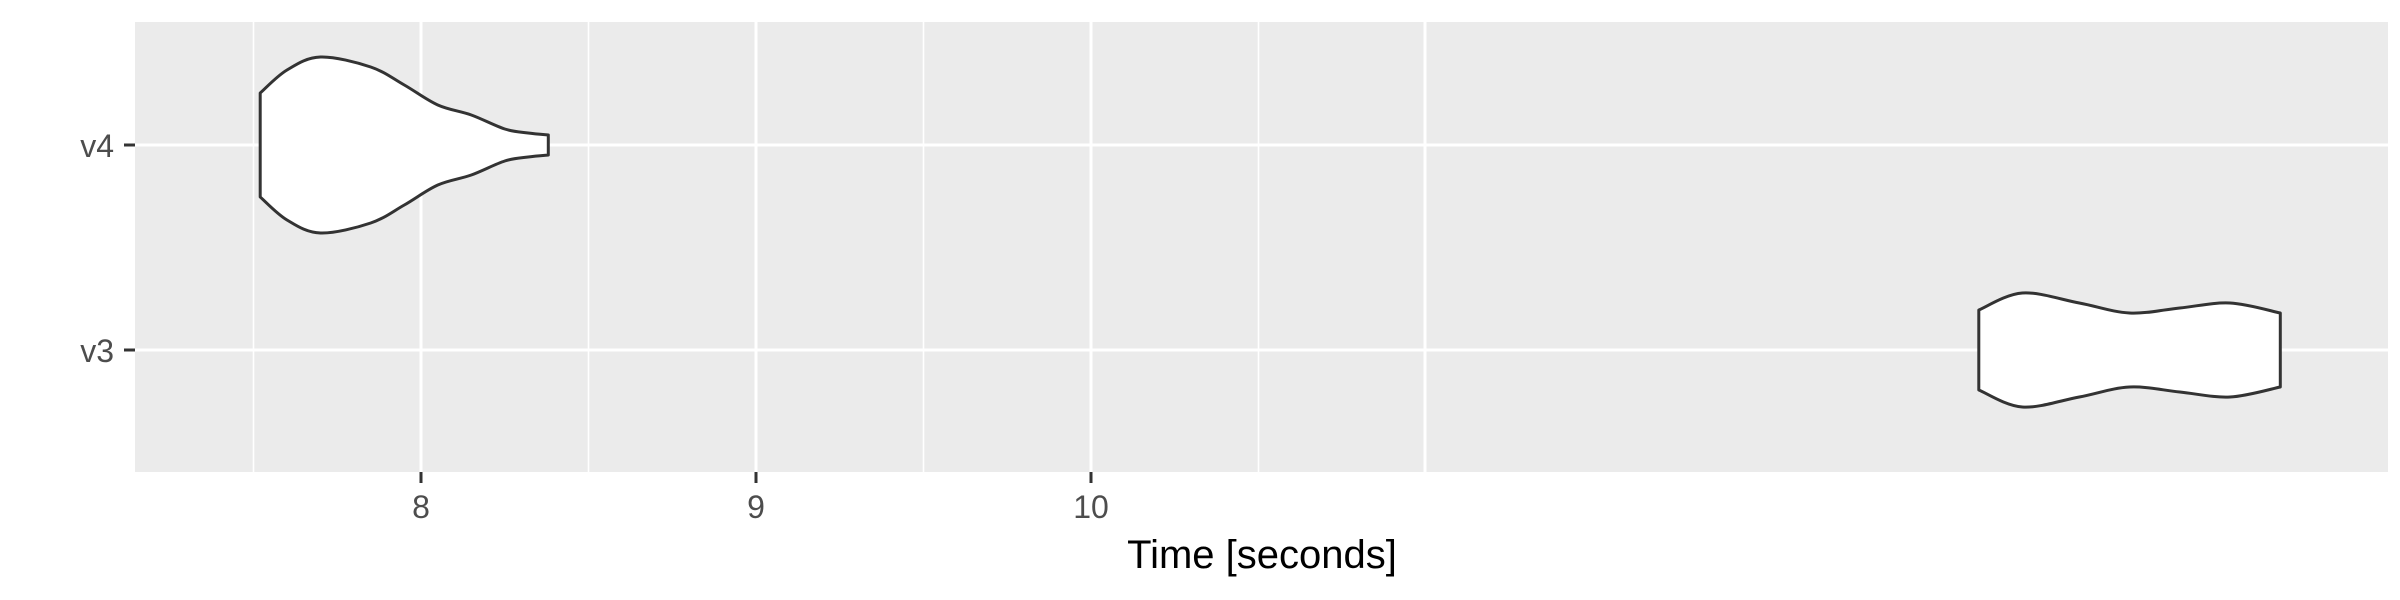  Describe the element at coordinates (756, 507) in the screenshot. I see `x-tick-label: 9` at that location.